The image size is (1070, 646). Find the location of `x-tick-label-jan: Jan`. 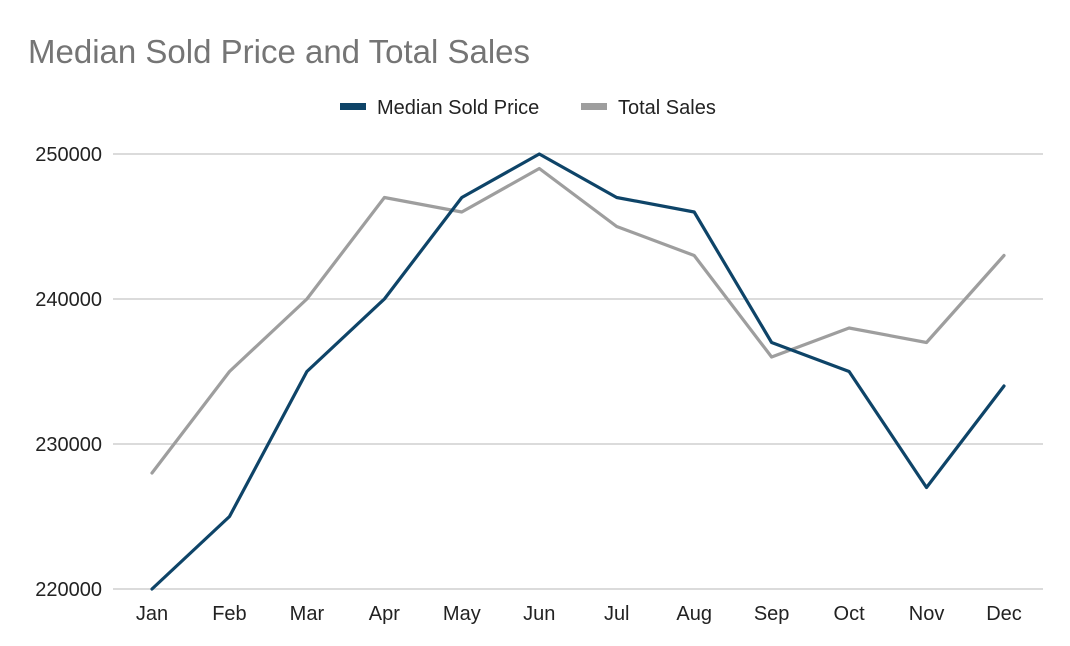

x-tick-label-jan: Jan is located at coordinates (152, 614).